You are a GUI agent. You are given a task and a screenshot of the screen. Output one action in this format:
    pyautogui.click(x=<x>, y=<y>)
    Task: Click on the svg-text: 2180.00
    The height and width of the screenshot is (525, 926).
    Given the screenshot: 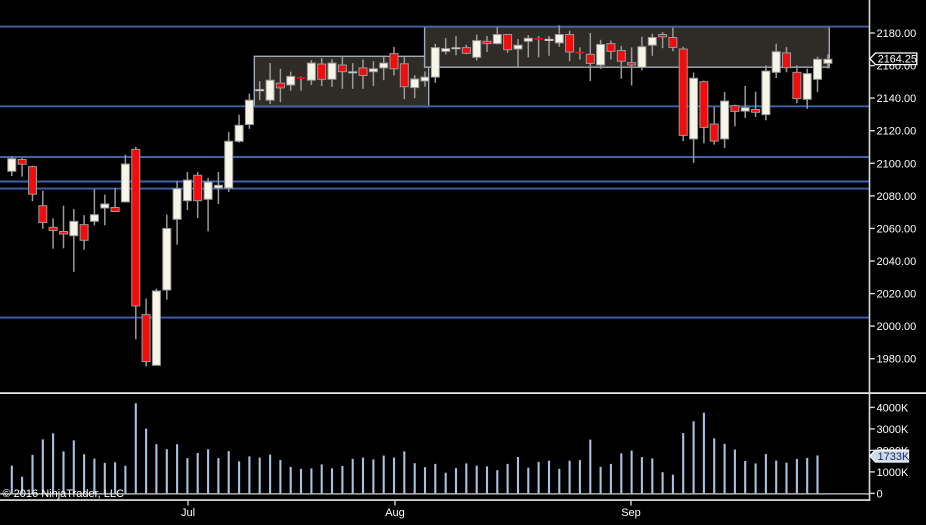 What is the action you would take?
    pyautogui.click(x=897, y=34)
    